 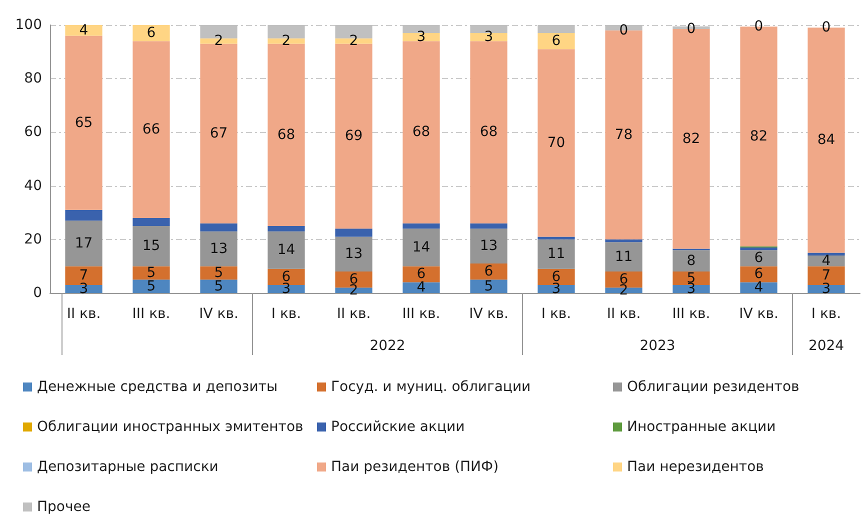 I want to click on data-label: 67, so click(x=219, y=134).